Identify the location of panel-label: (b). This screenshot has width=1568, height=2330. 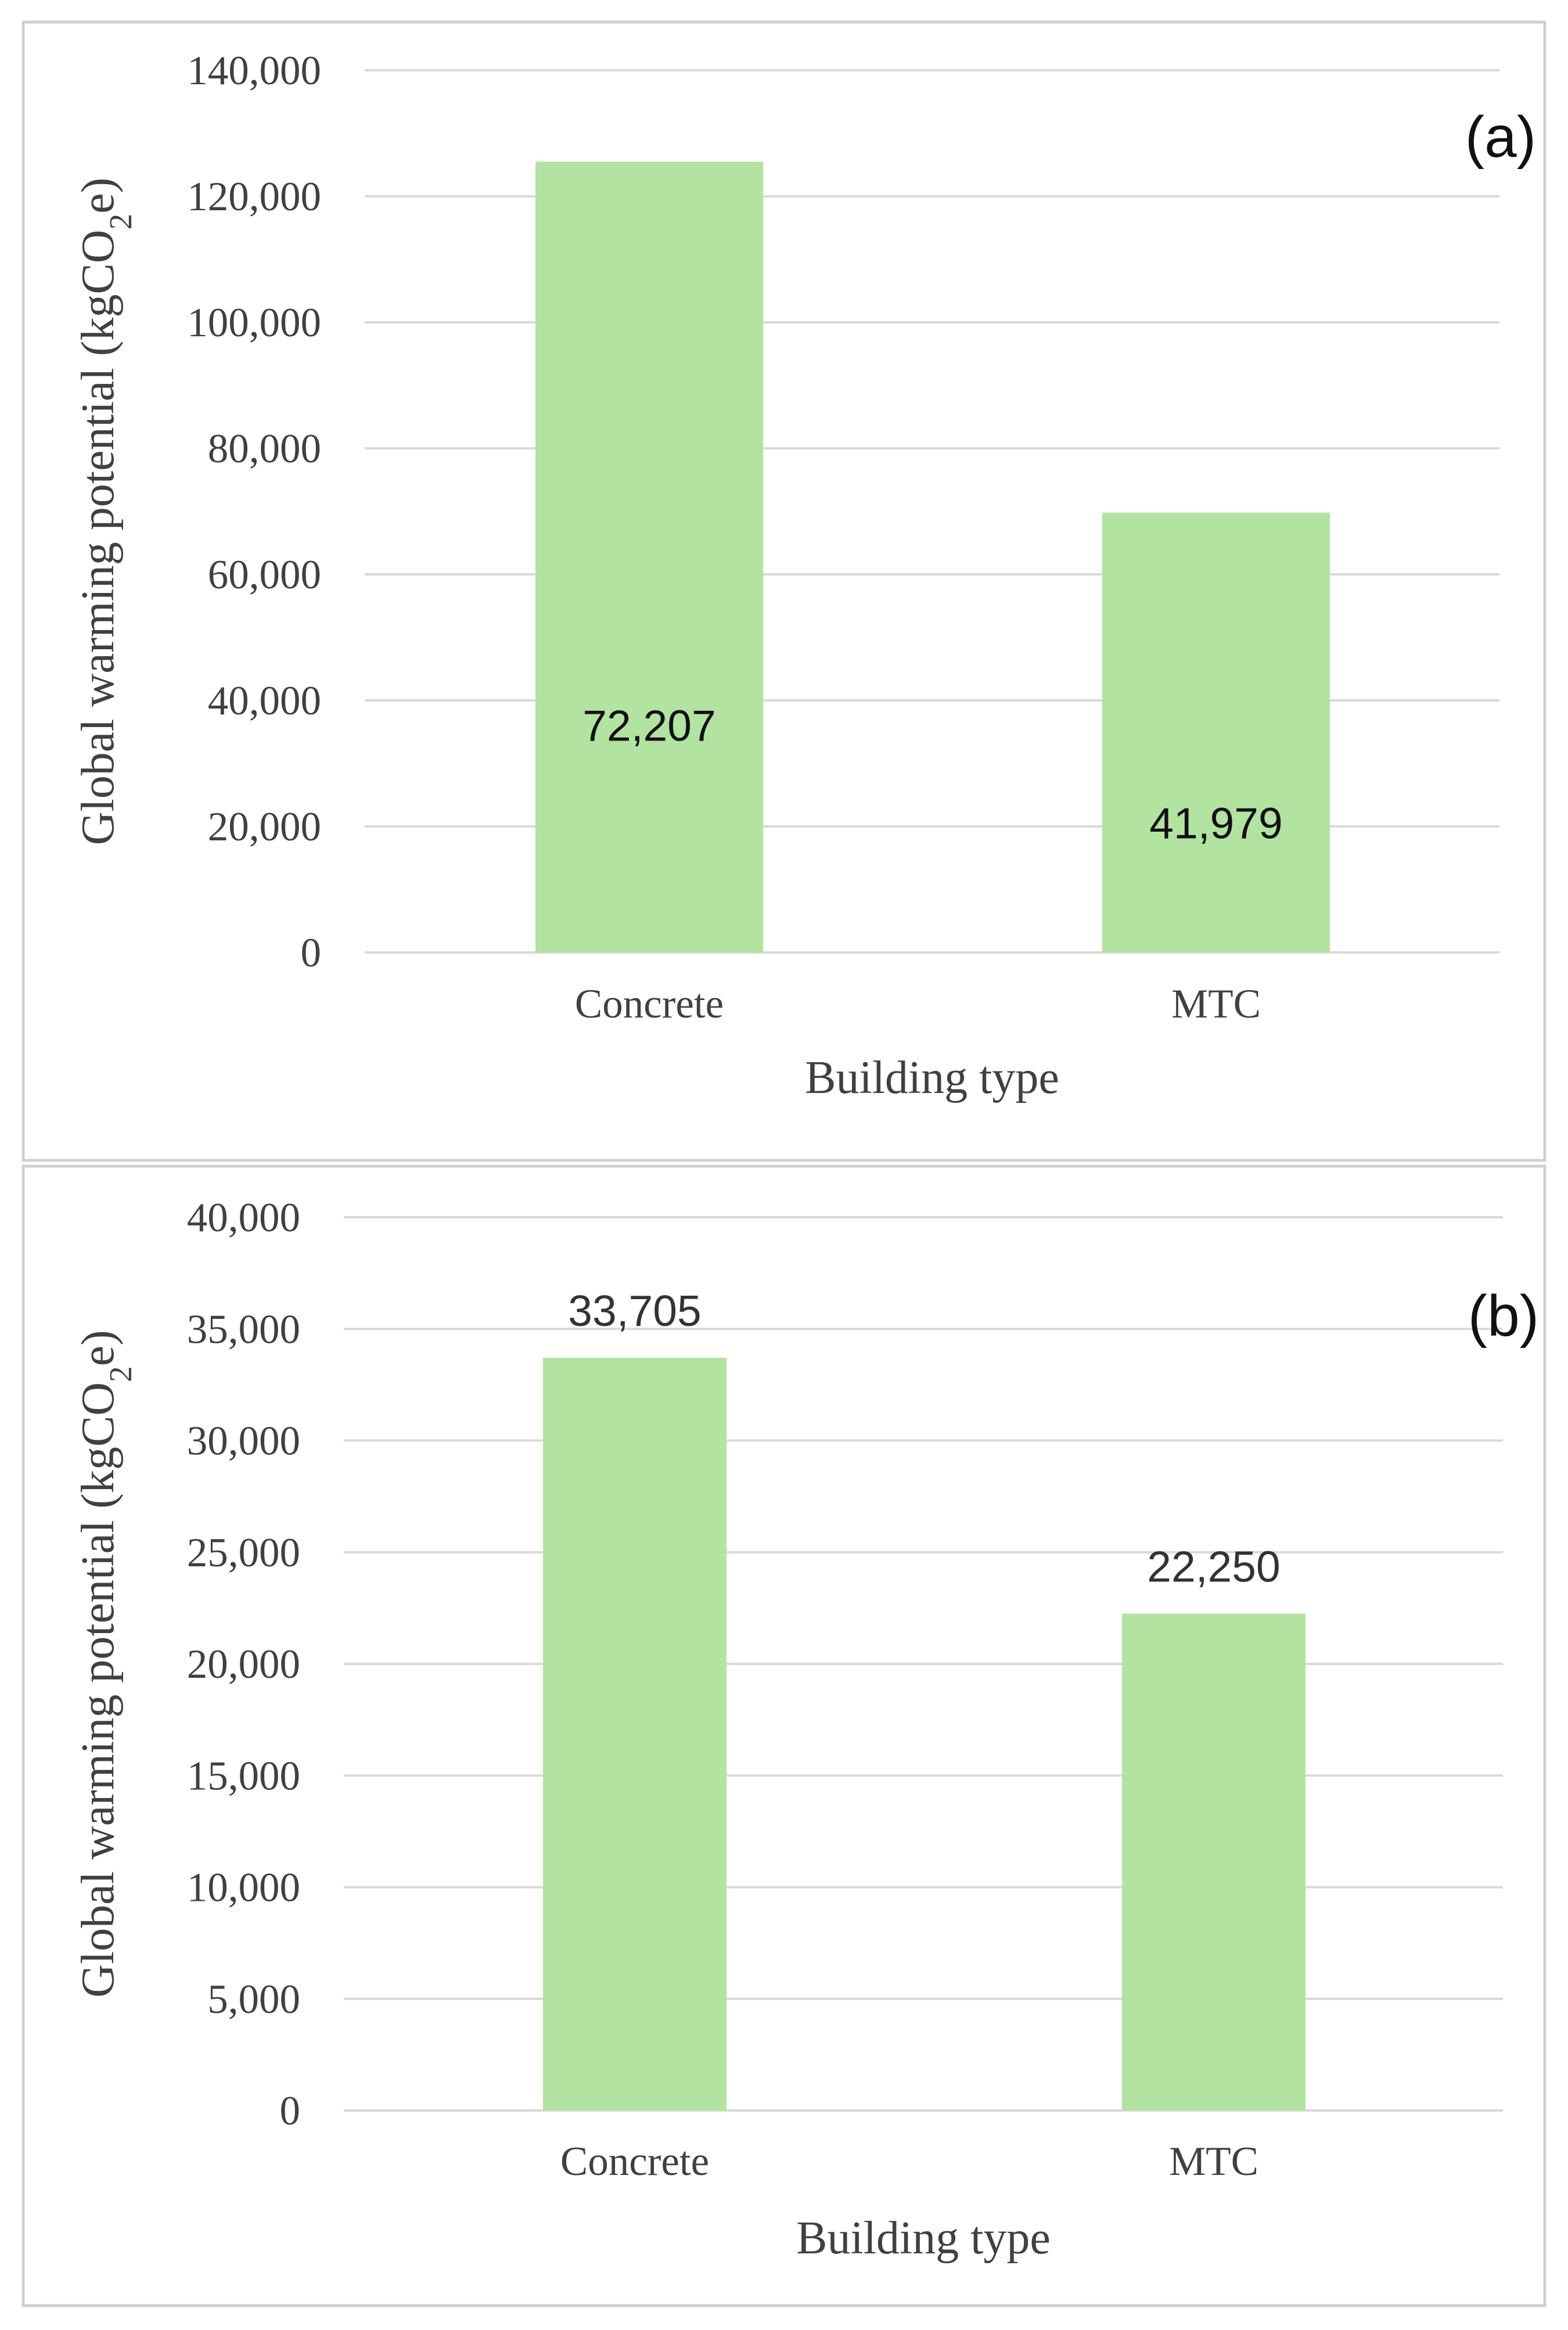
(1503, 1316).